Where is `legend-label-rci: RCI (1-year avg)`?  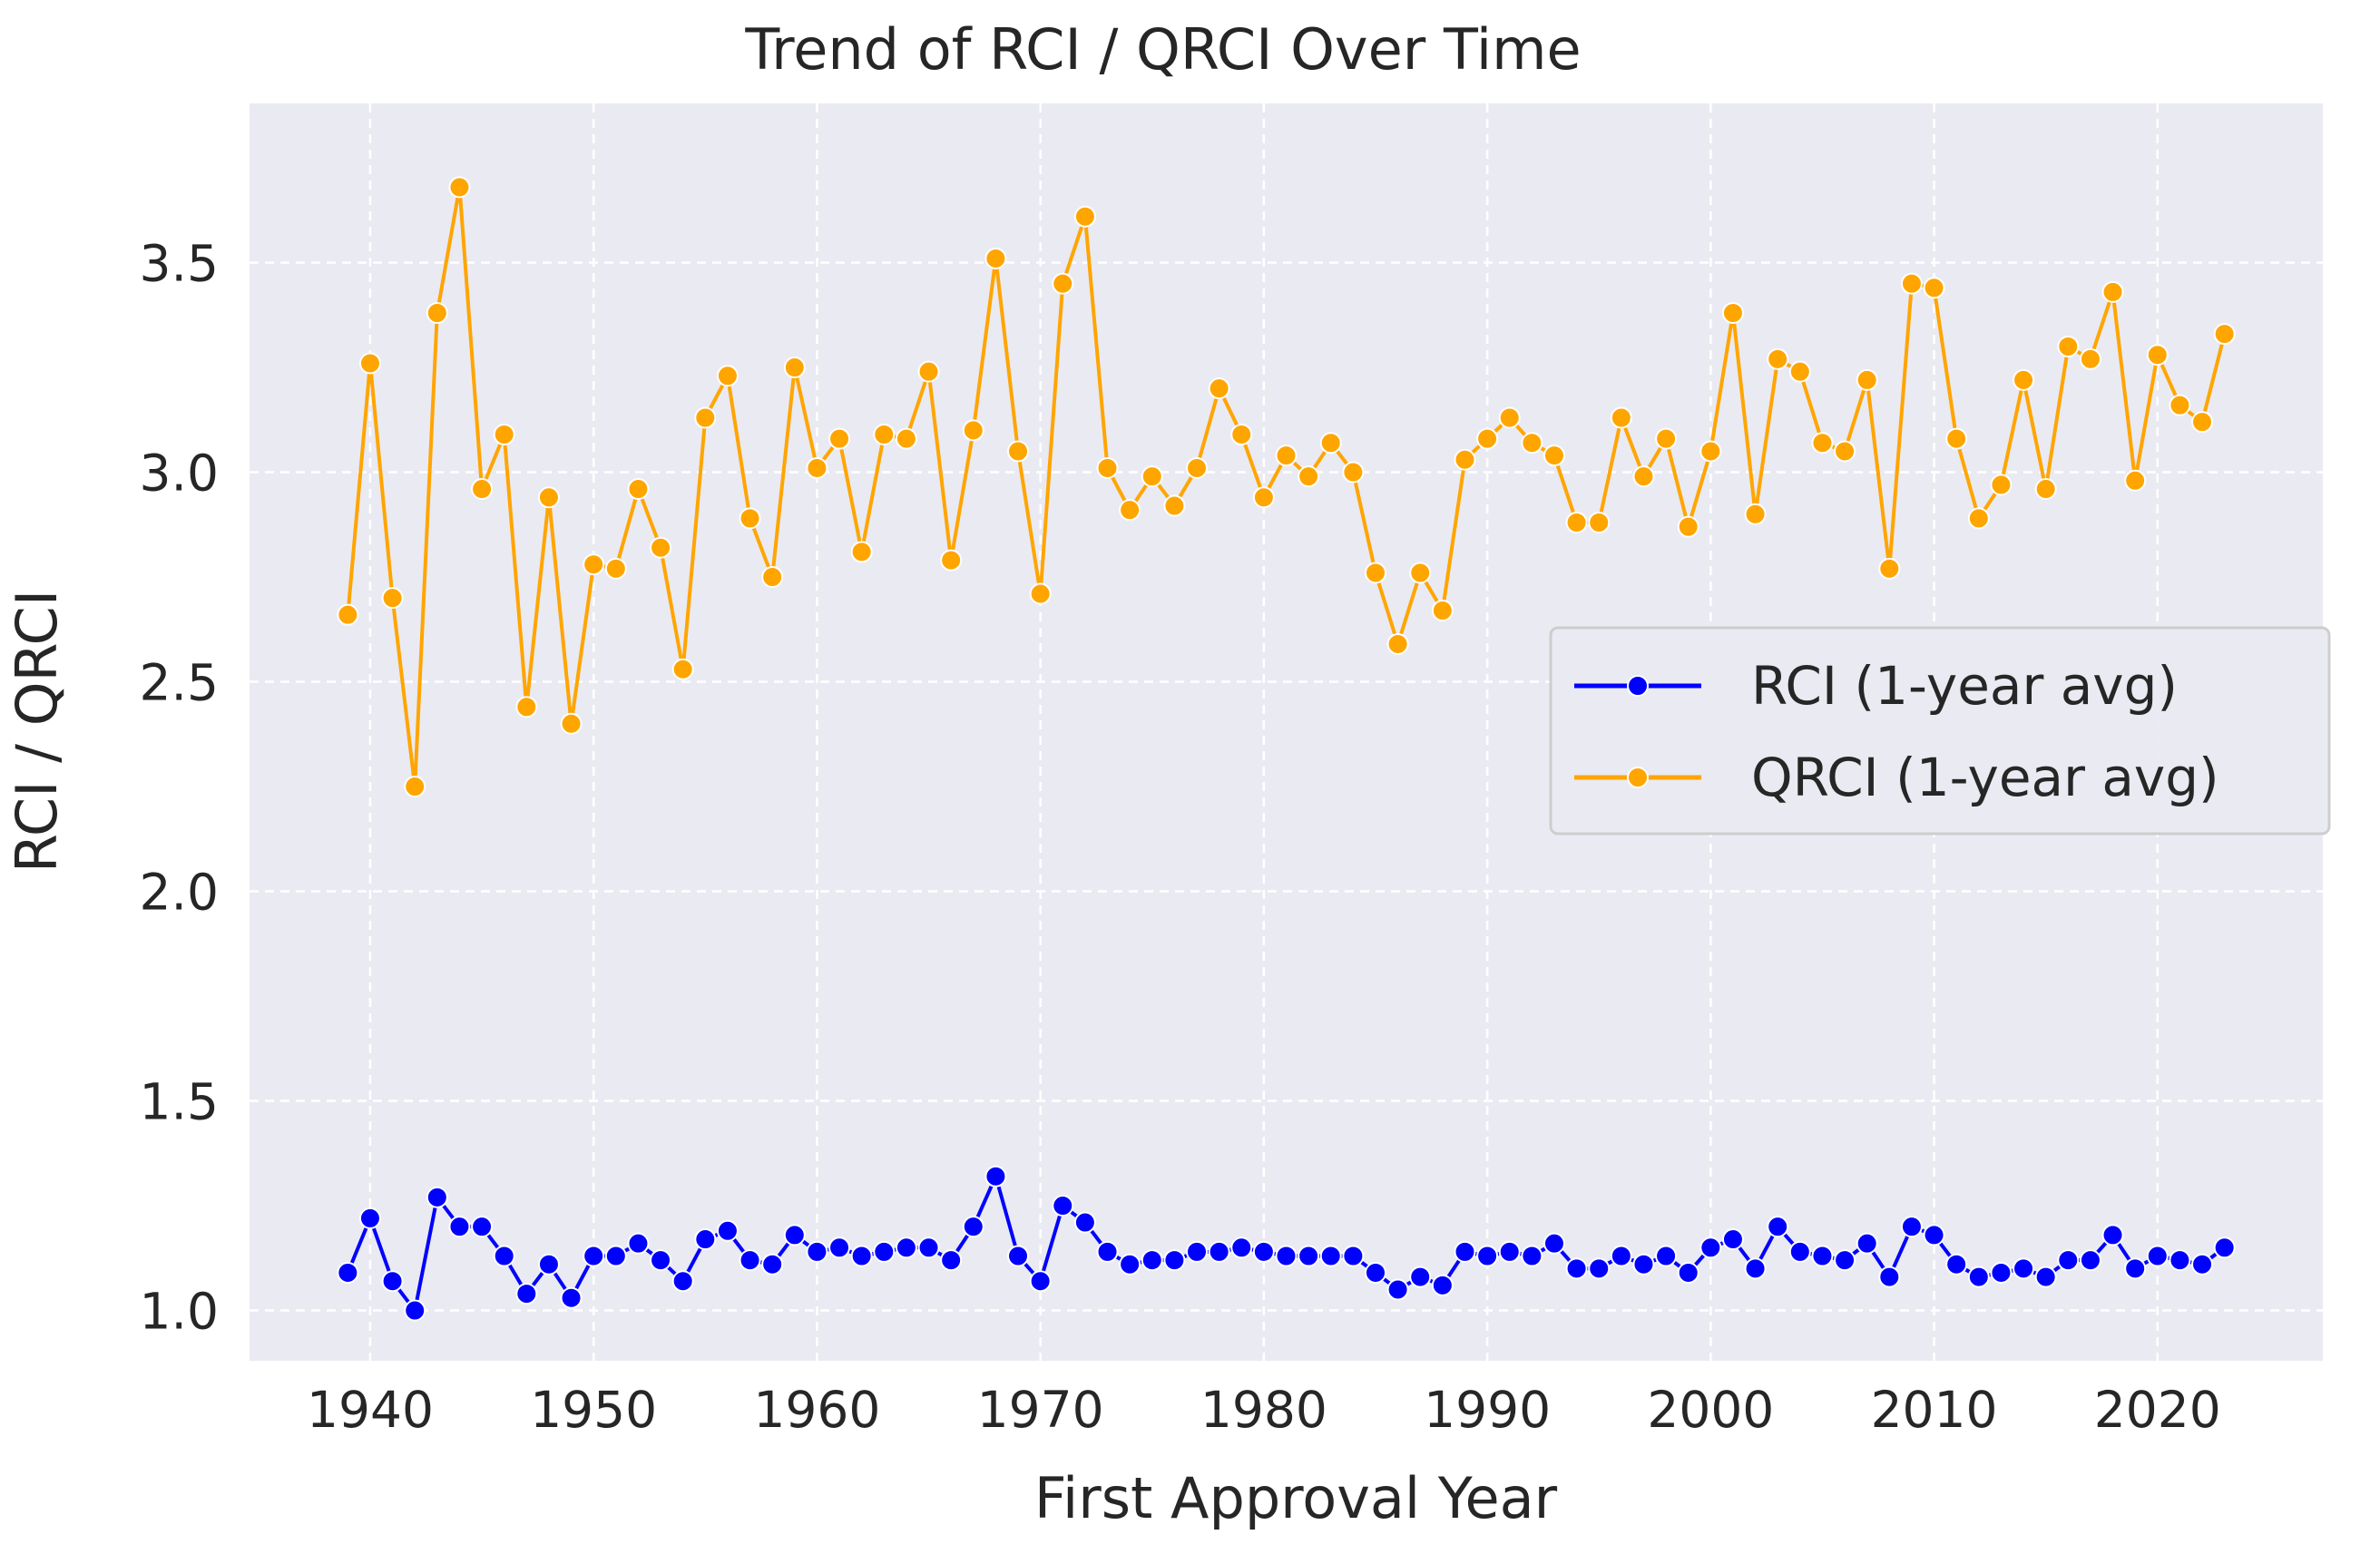
legend-label-rci: RCI (1-year avg) is located at coordinates (1965, 686).